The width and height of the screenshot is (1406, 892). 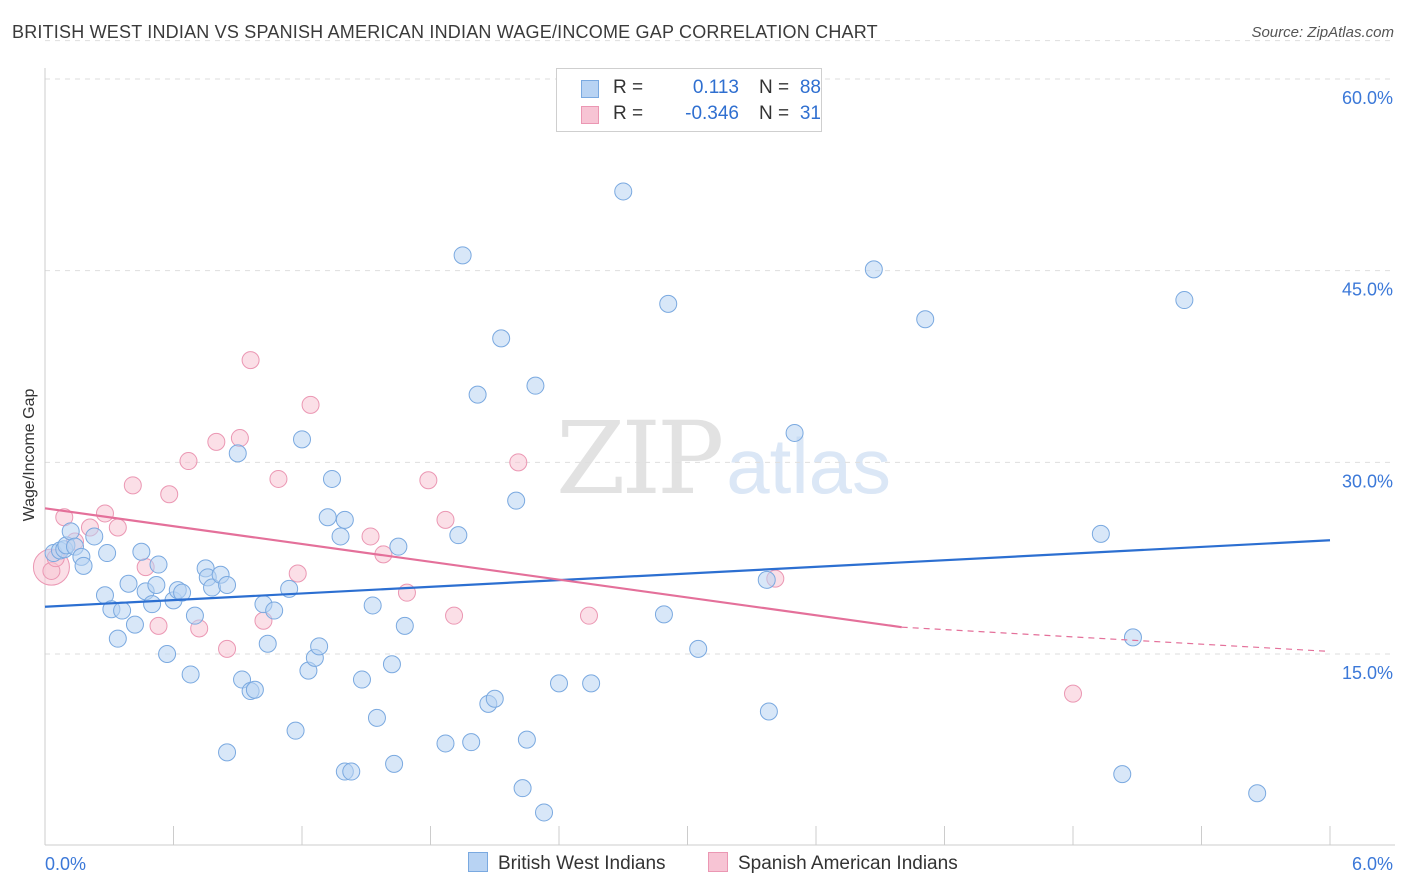 What do you see at coordinates (848, 863) in the screenshot?
I see `bottom-legend-label: Spanish American Indians` at bounding box center [848, 863].